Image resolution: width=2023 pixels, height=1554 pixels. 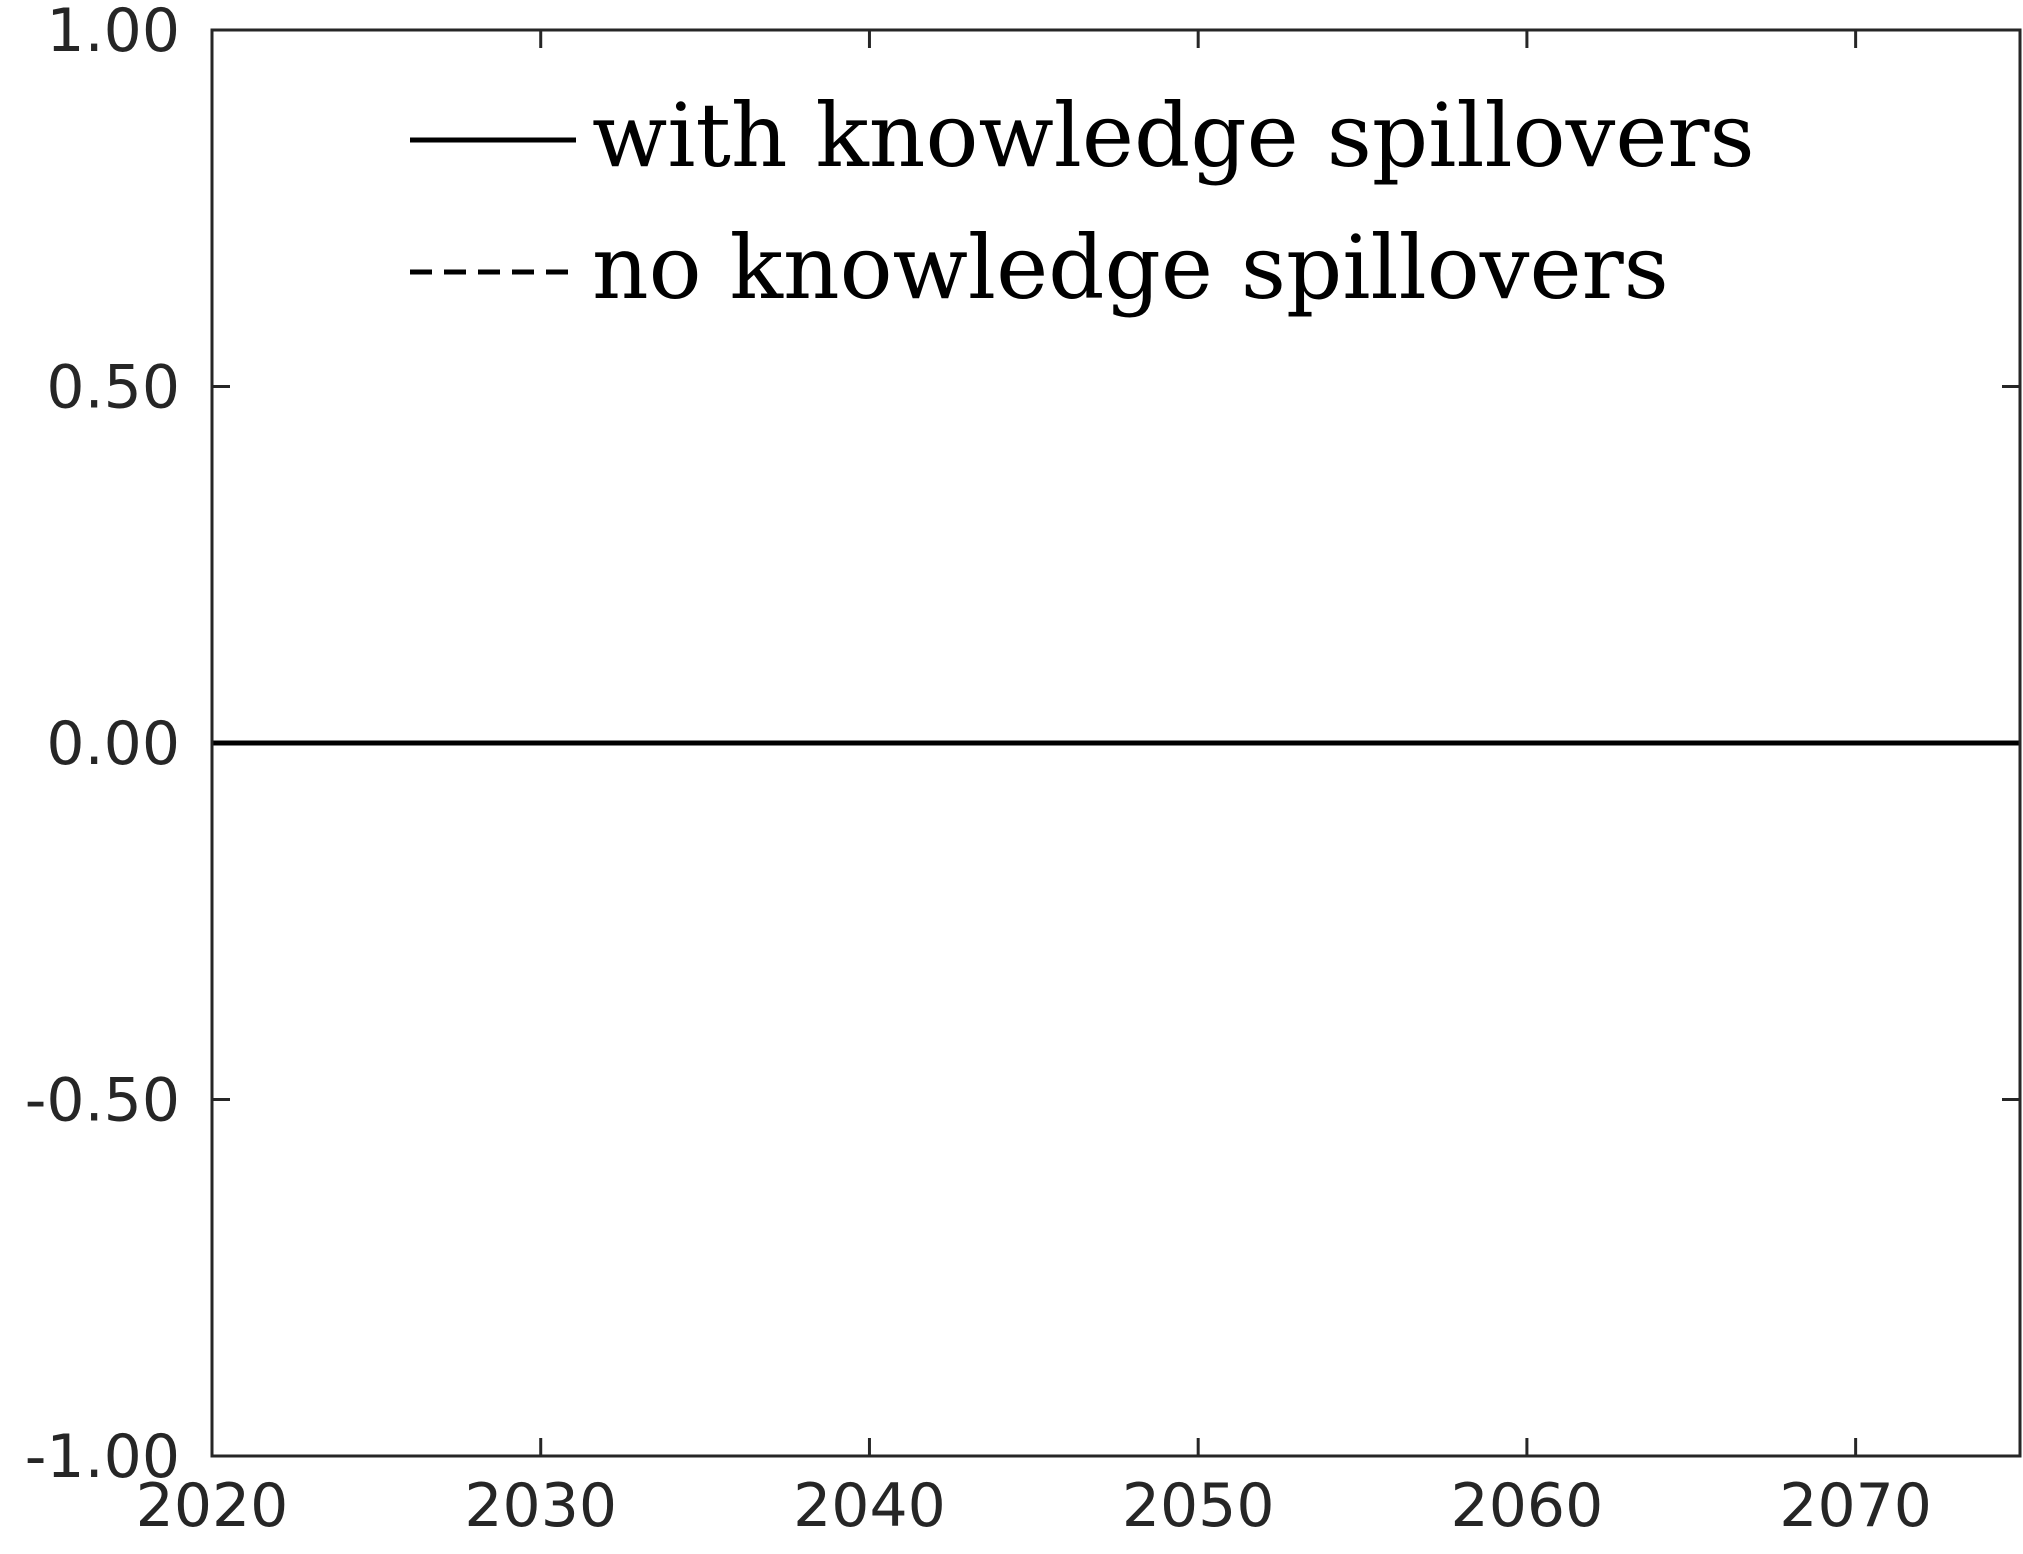 I want to click on y-tick-label: 0.00, so click(x=113, y=744).